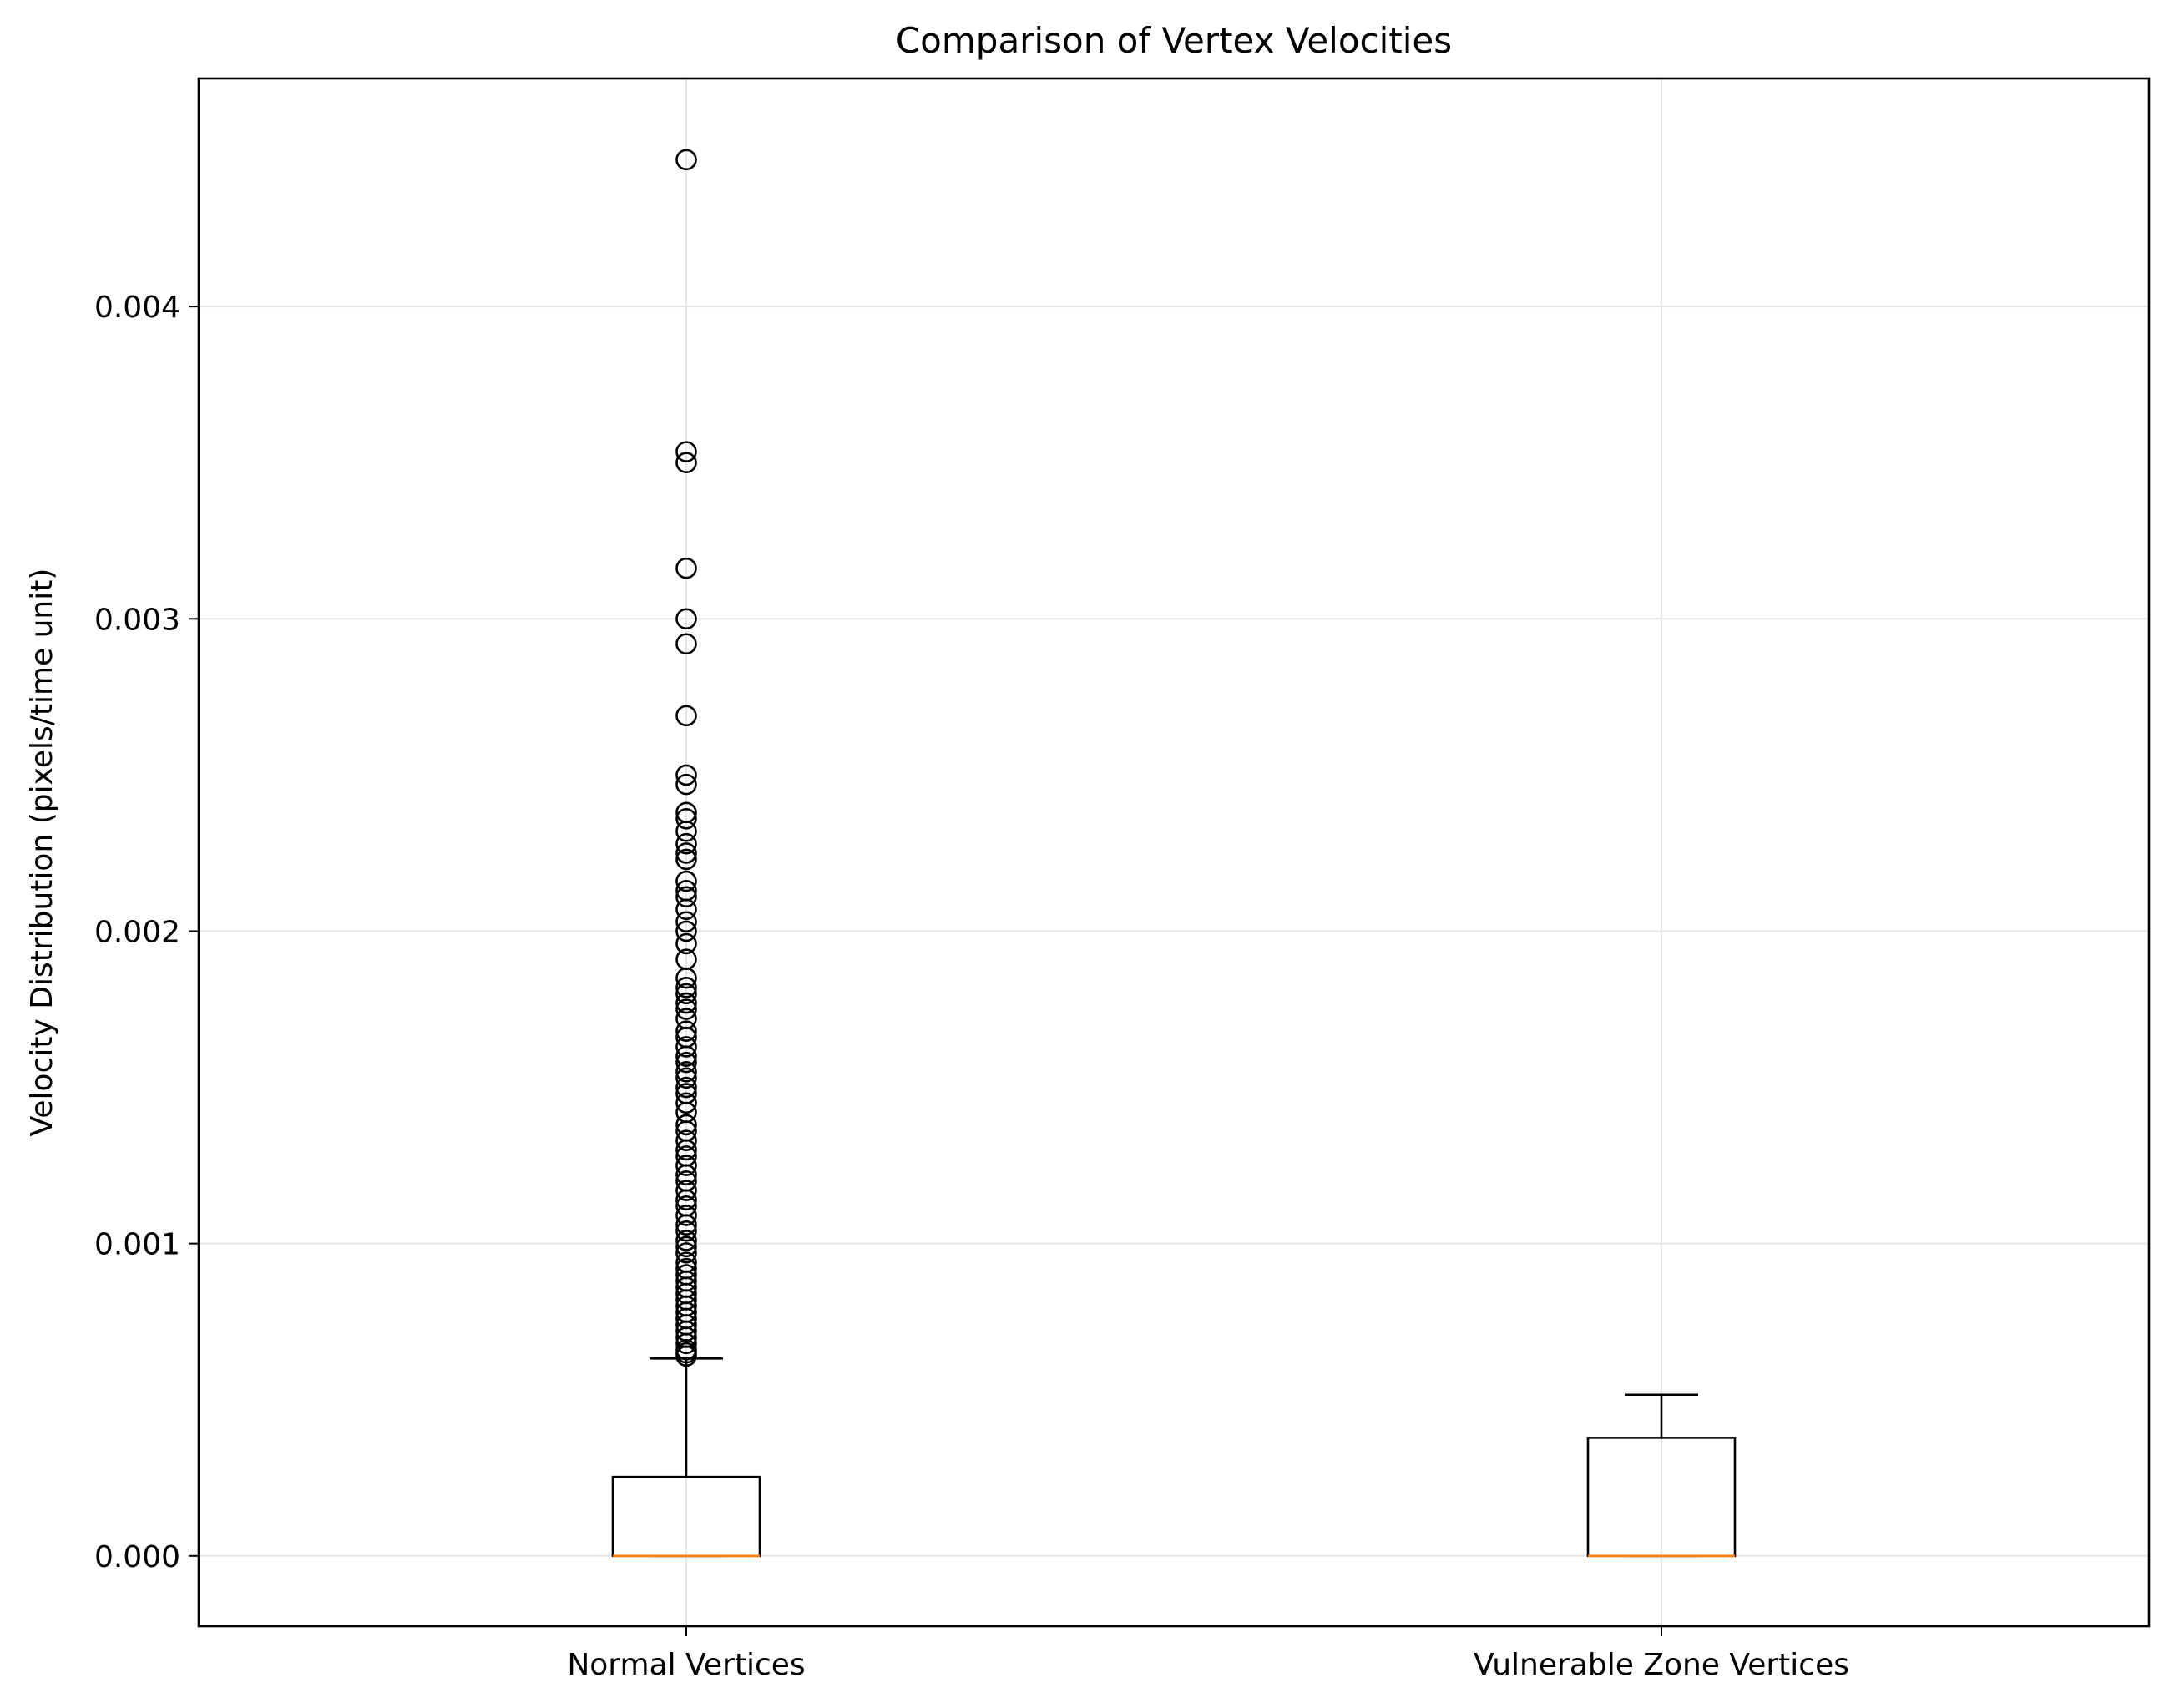  I want to click on outlier-markers, so click(686, 758).